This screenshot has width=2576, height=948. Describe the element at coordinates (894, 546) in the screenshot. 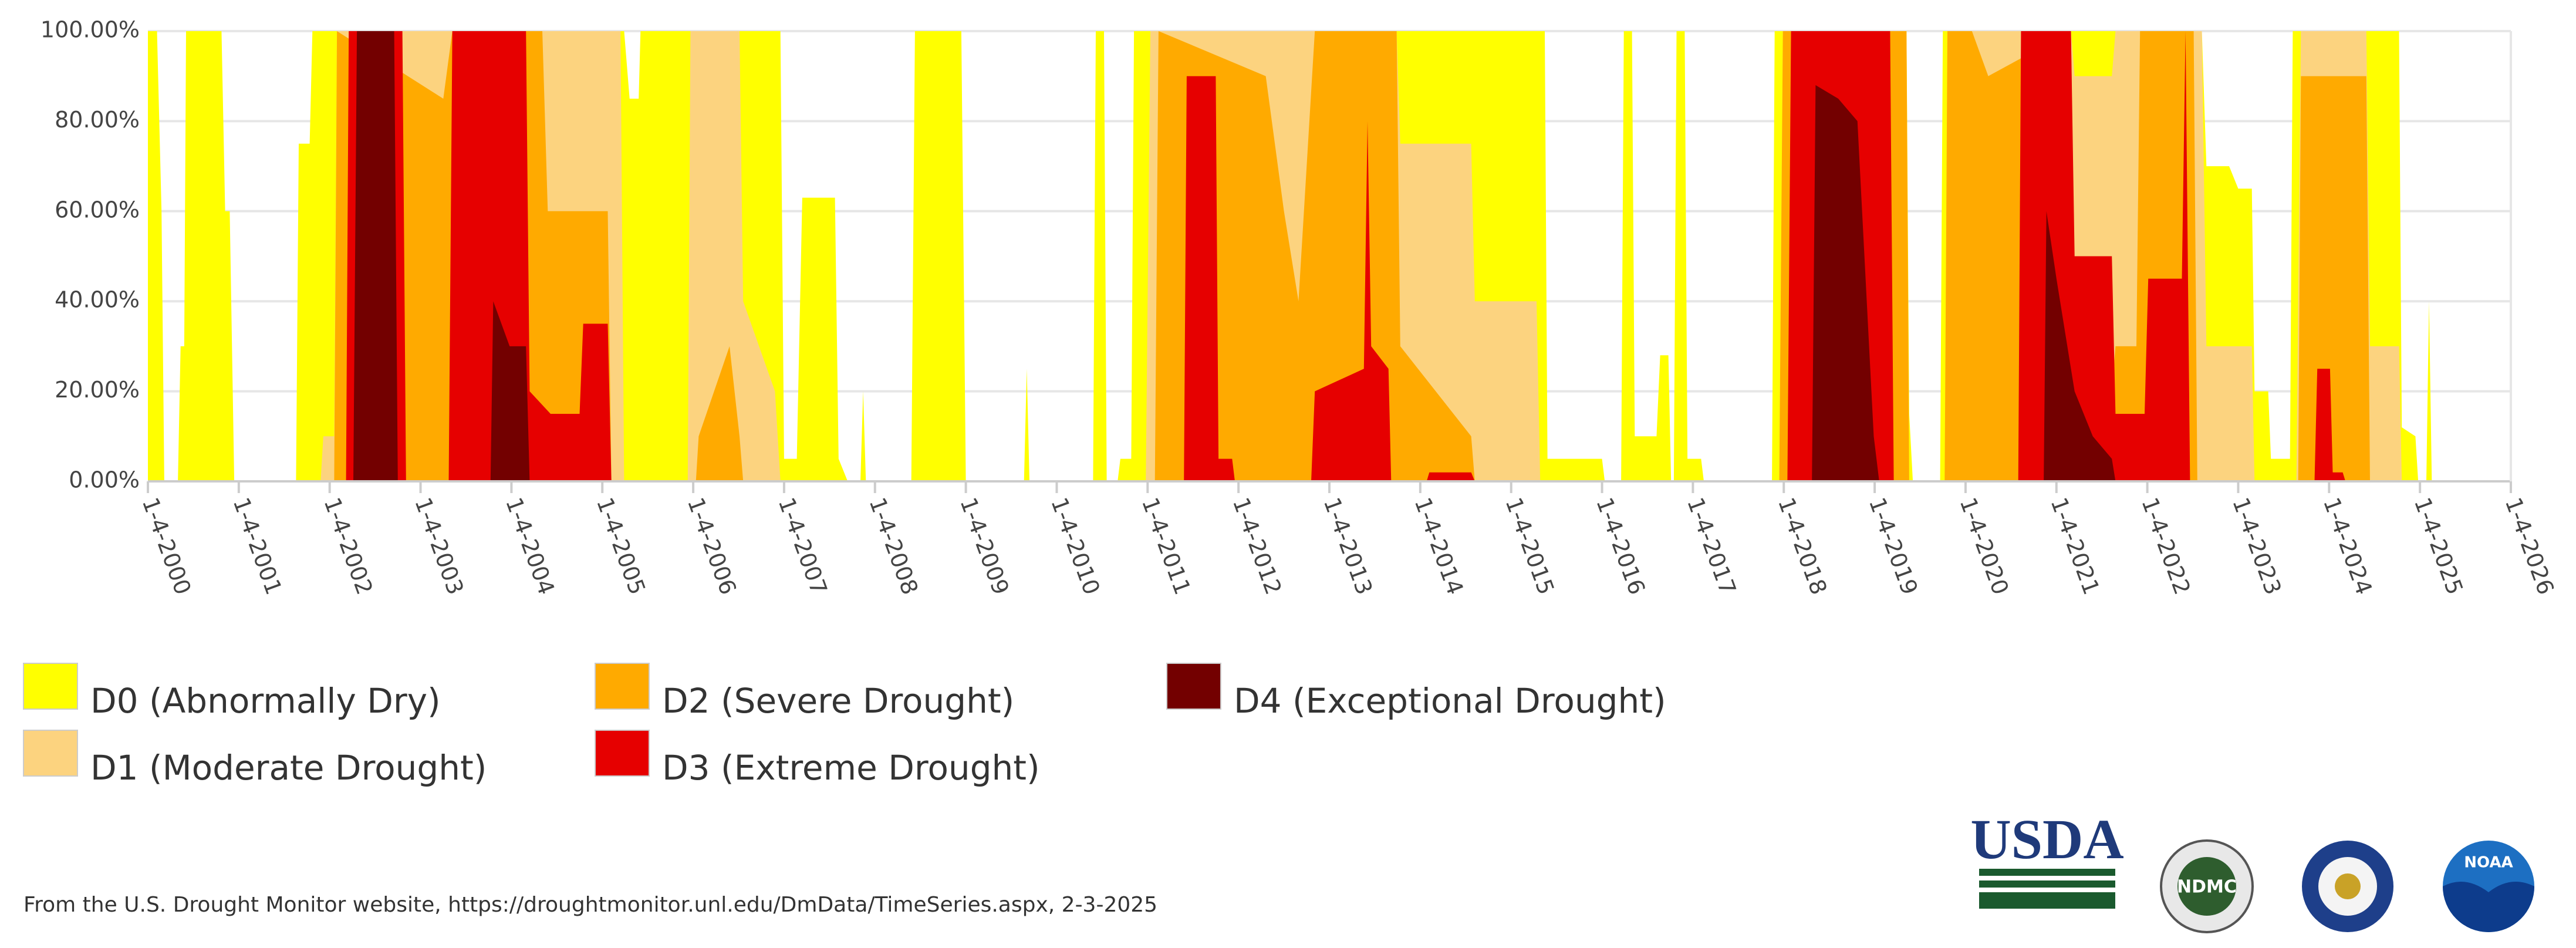

I see `x-tick-label: 1-4-2008` at that location.